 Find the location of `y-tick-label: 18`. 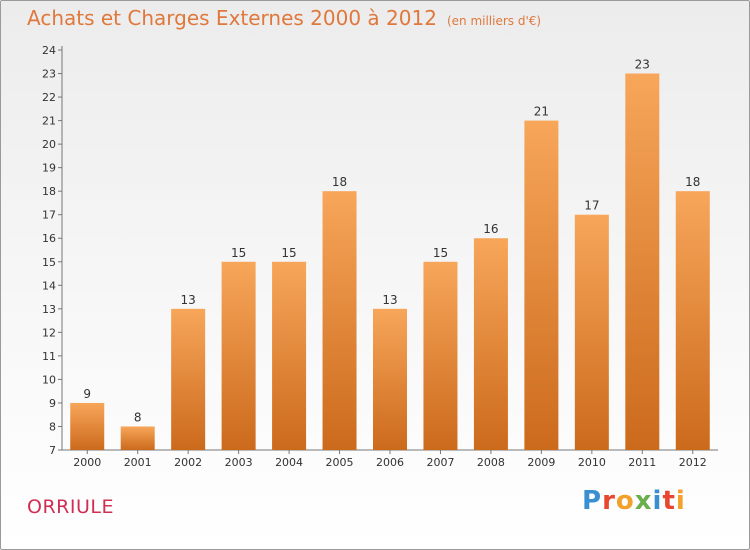

y-tick-label: 18 is located at coordinates (49, 191).